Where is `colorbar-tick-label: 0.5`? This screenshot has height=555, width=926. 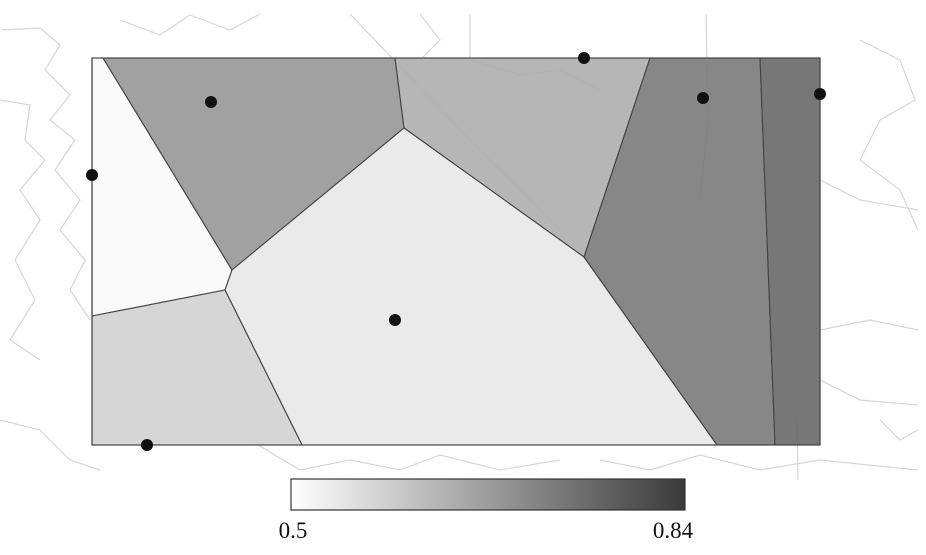
colorbar-tick-label: 0.5 is located at coordinates (293, 530).